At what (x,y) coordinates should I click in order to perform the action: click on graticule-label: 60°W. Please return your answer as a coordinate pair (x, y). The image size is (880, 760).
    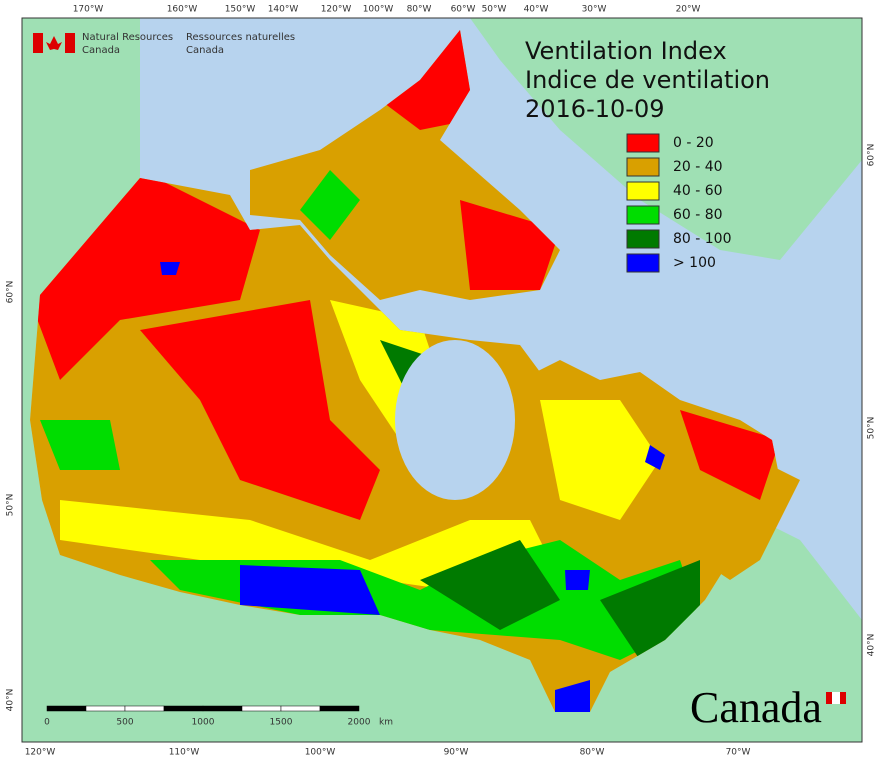
    Looking at the image, I should click on (463, 10).